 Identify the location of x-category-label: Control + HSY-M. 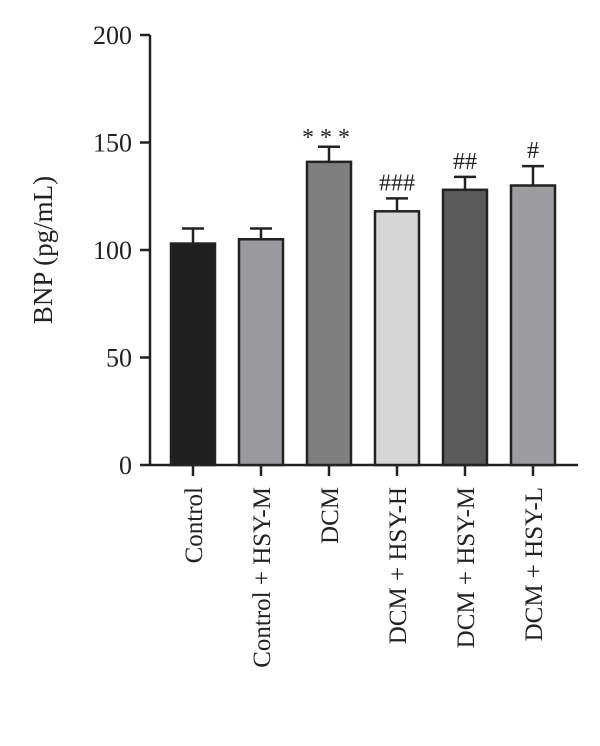
(262, 577).